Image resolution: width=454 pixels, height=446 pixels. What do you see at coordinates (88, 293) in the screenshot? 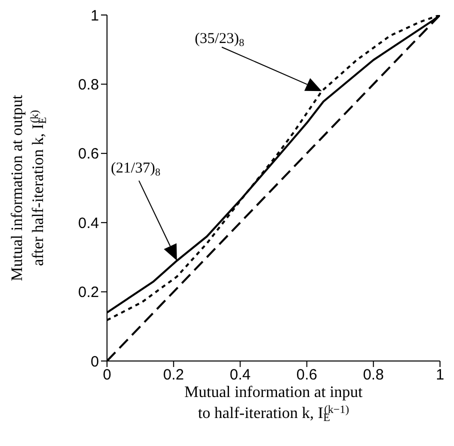
I see `y-tick-label: 0.2` at bounding box center [88, 293].